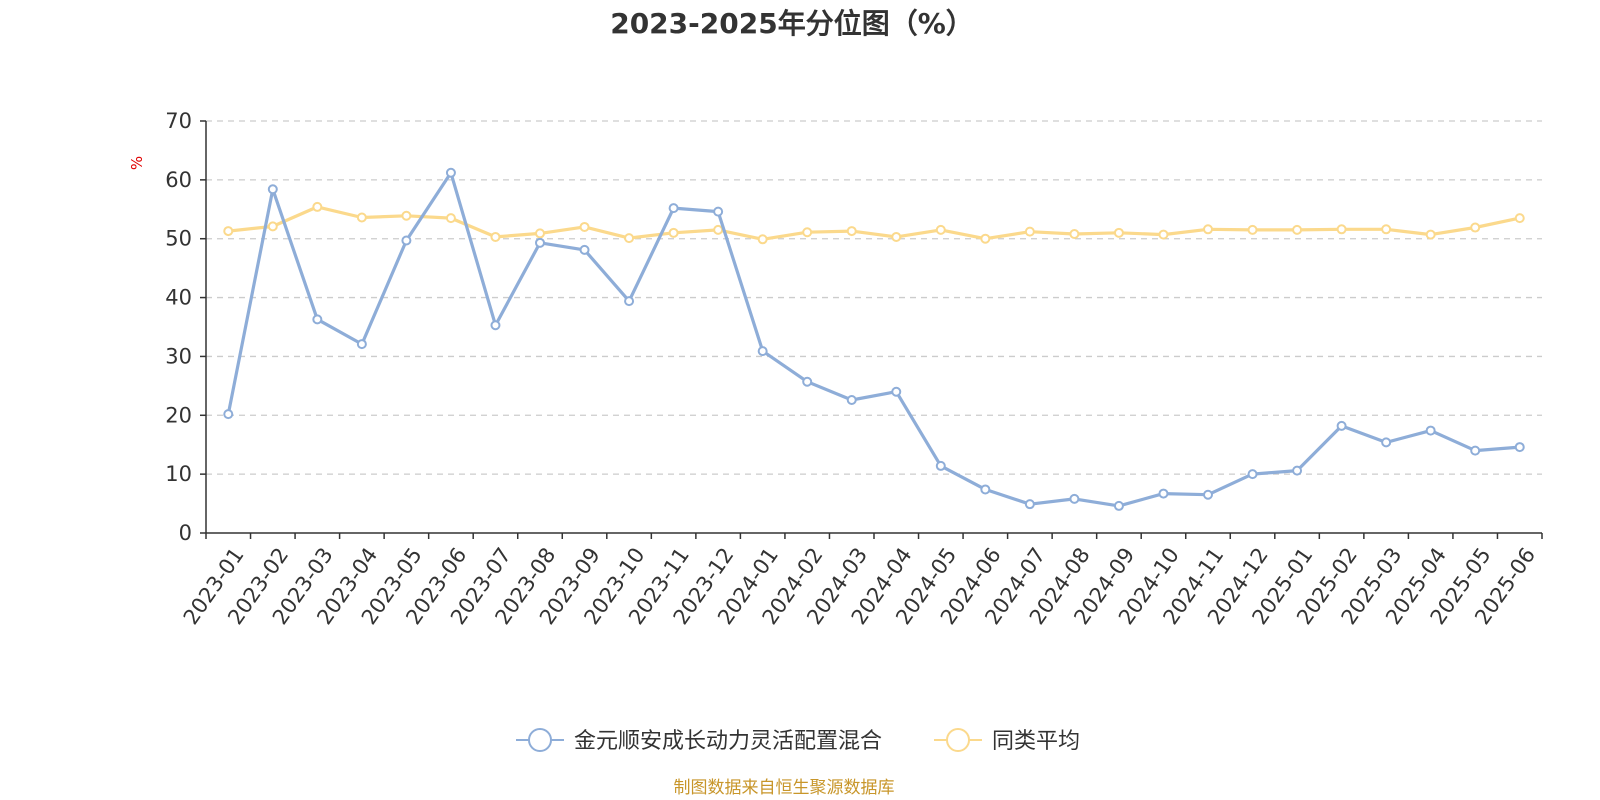 The height and width of the screenshot is (800, 1600). Describe the element at coordinates (178, 180) in the screenshot. I see `y-tick-label: 60` at that location.